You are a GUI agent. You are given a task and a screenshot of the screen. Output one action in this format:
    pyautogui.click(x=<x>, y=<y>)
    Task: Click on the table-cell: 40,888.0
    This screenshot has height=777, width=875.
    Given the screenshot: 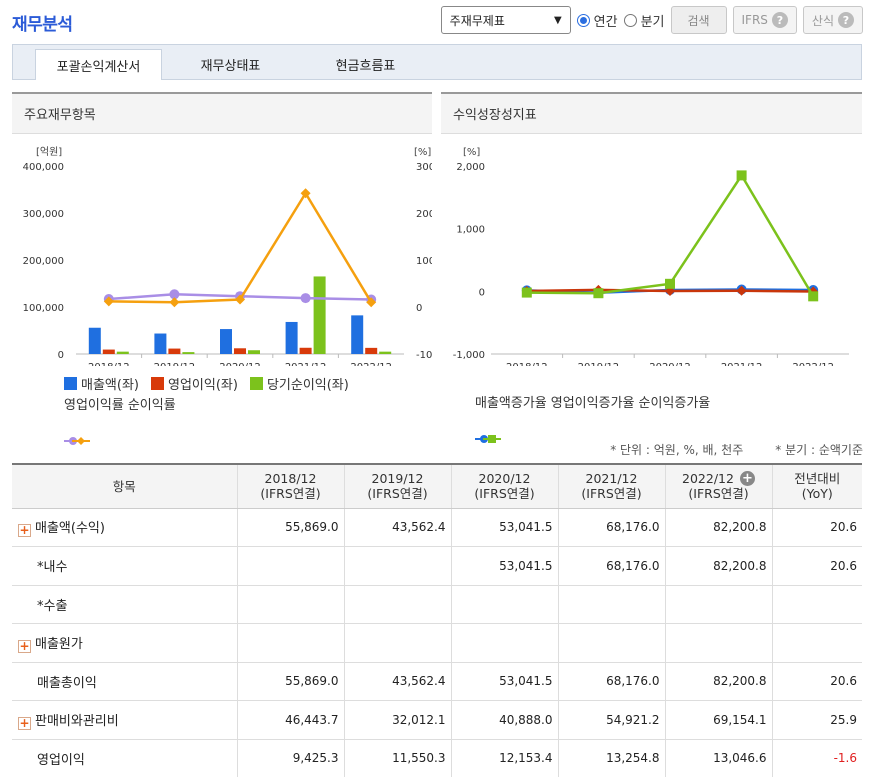 What is the action you would take?
    pyautogui.click(x=504, y=720)
    